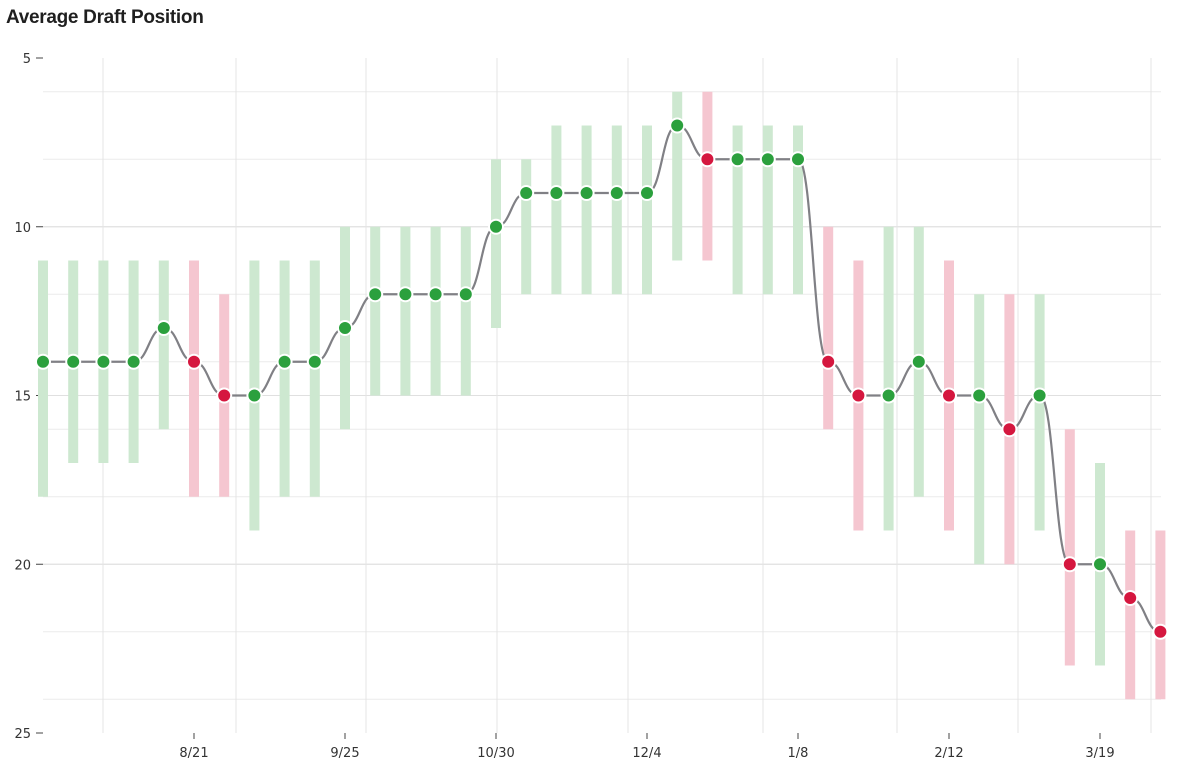  What do you see at coordinates (193, 753) in the screenshot?
I see `x-tick-label: 8/21` at bounding box center [193, 753].